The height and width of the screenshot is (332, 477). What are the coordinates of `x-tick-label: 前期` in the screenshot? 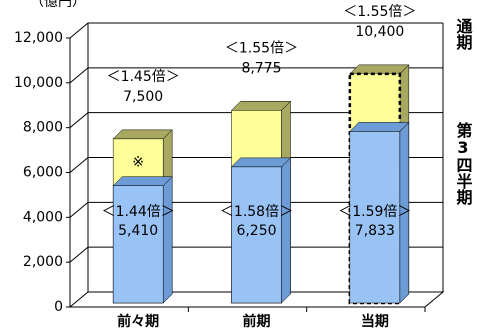 It's located at (257, 321).